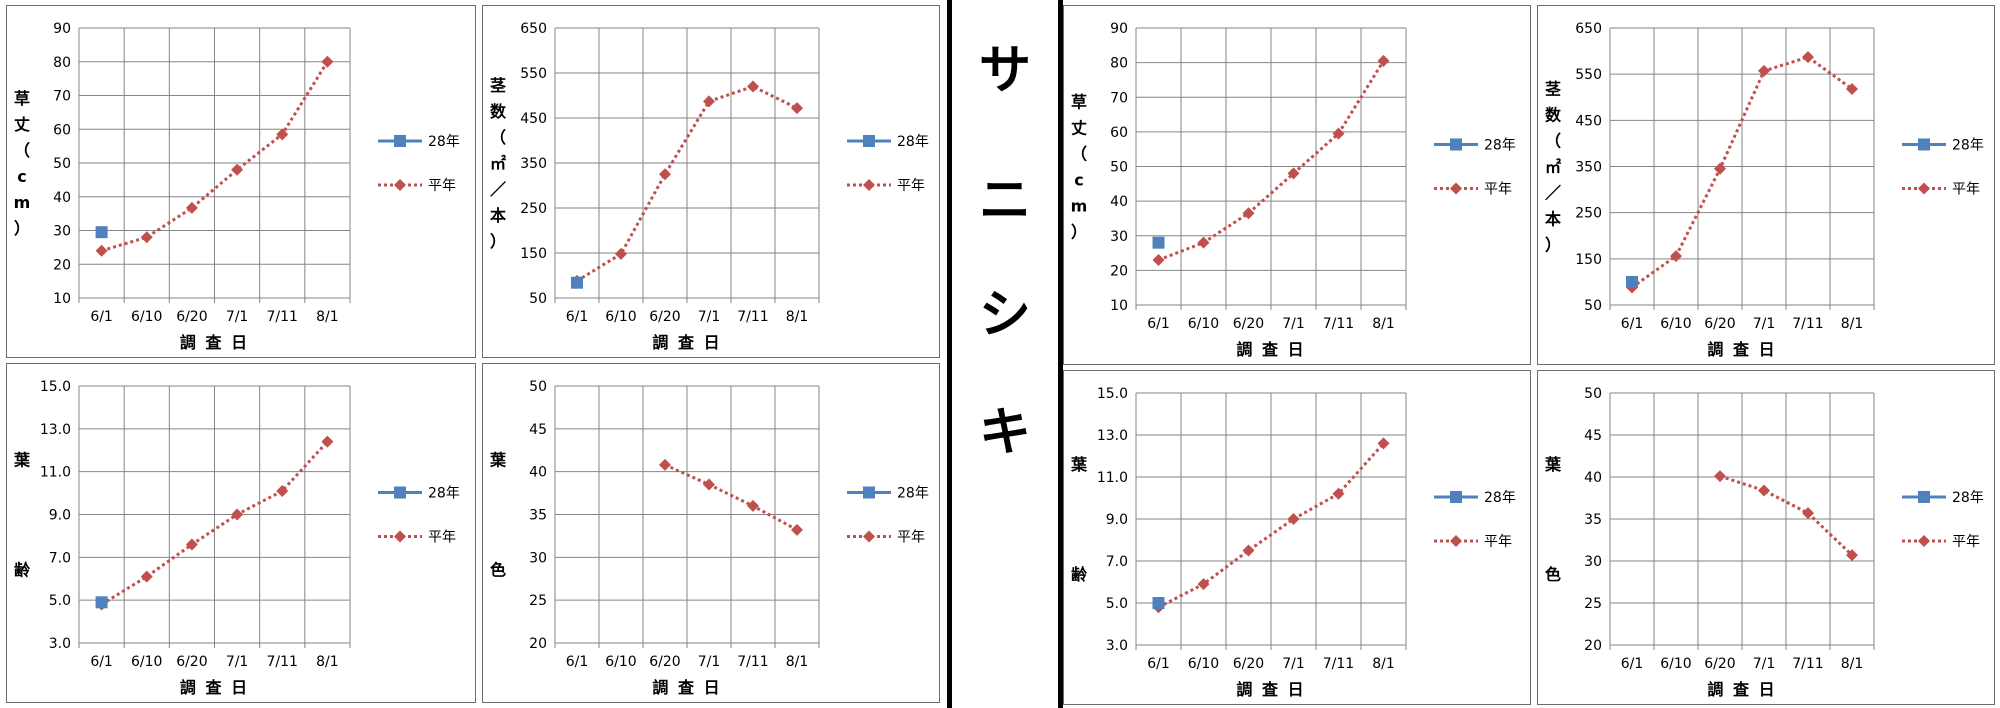  Describe the element at coordinates (60, 644) in the screenshot. I see `y-tick-label: 3.0` at that location.